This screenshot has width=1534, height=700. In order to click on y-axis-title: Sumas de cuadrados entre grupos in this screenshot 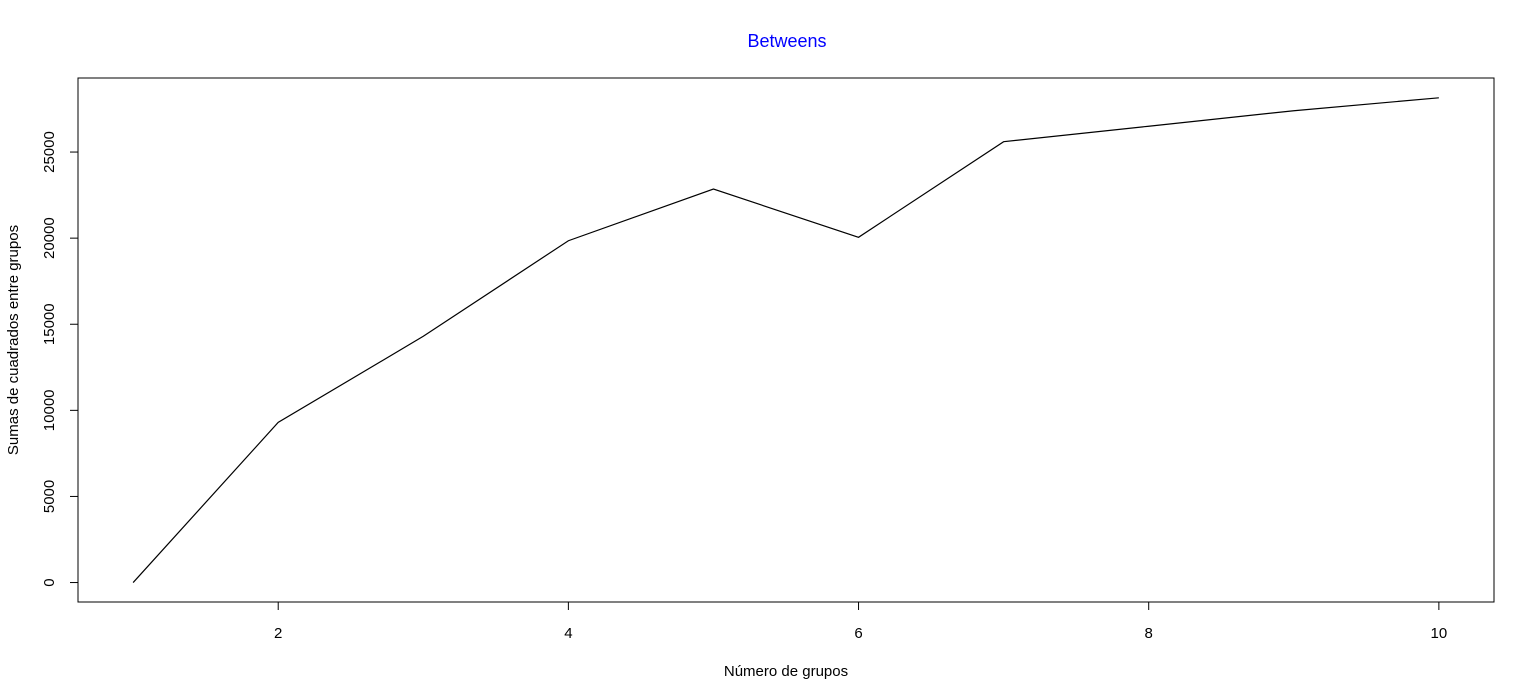, I will do `click(13, 340)`.